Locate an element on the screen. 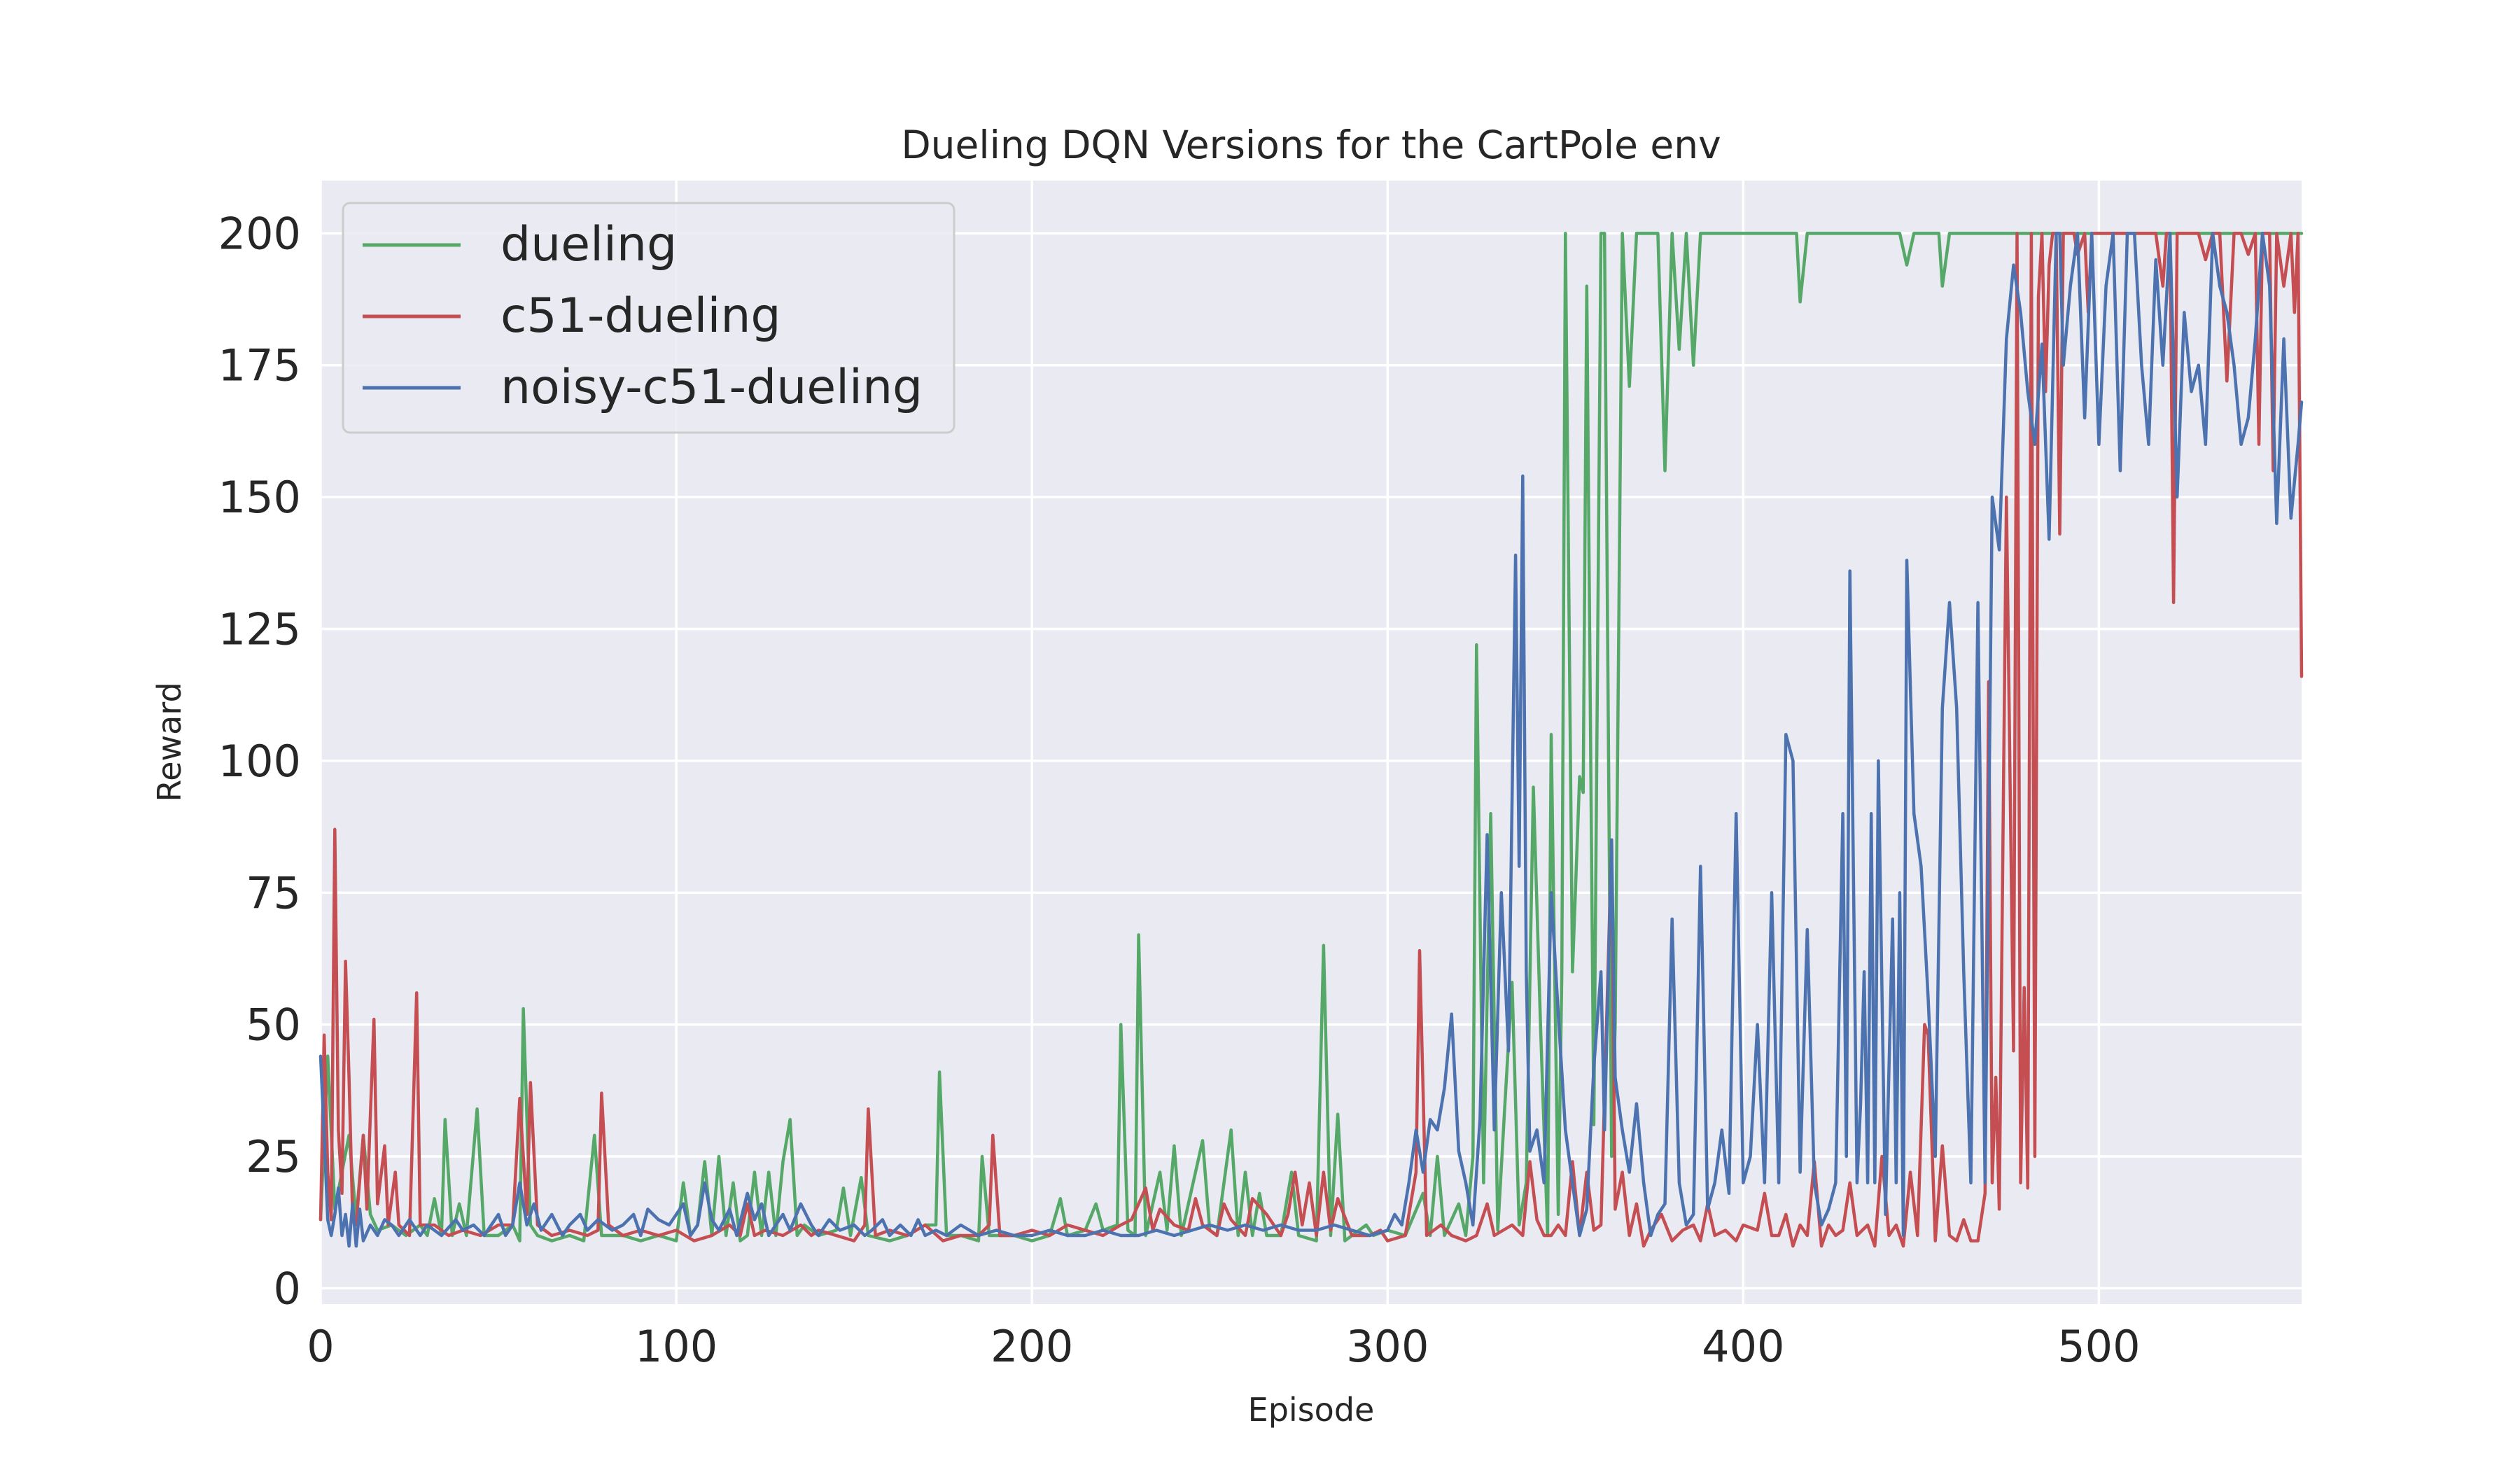  y-tick-label: 150 is located at coordinates (259, 497).